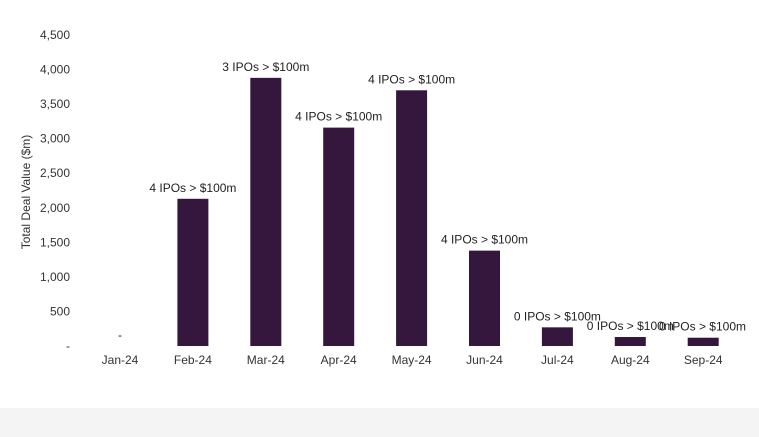 This screenshot has height=437, width=759. Describe the element at coordinates (55, 277) in the screenshot. I see `y-tick-label: 1,000` at that location.